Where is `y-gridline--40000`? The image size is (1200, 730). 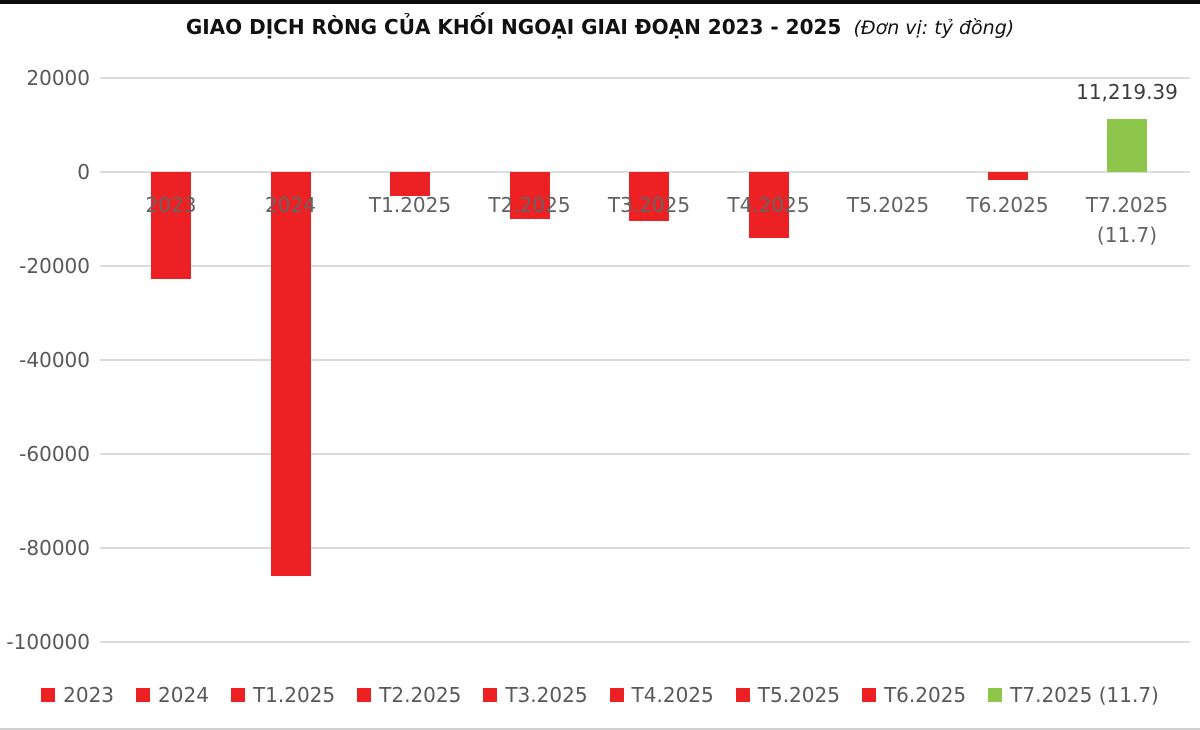 y-gridline--40000 is located at coordinates (645, 360).